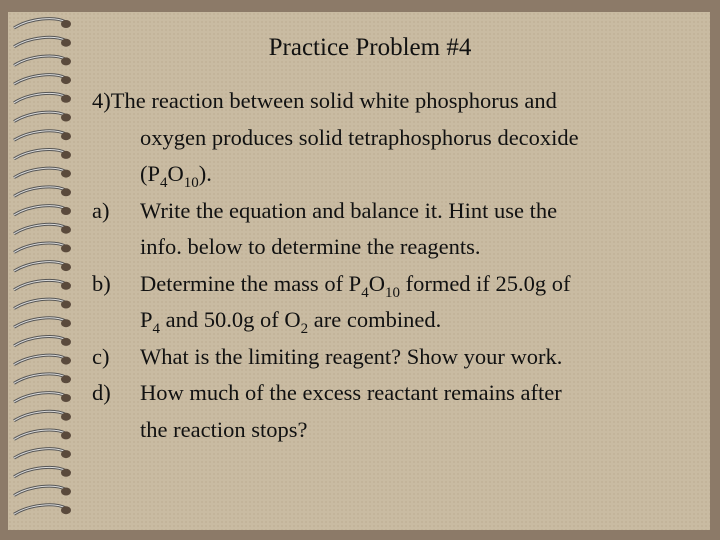 The width and height of the screenshot is (720, 540). I want to click on subscript: 2, so click(304, 329).